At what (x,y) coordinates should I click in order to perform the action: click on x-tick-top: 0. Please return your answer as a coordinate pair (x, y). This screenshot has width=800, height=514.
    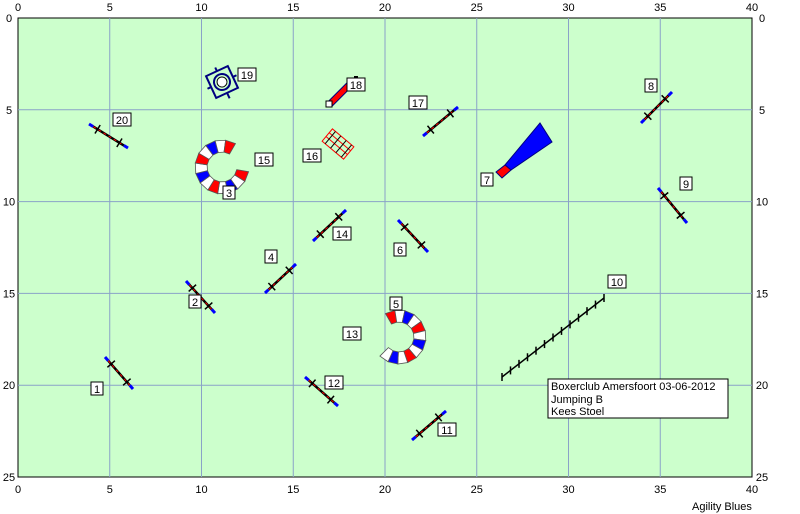
    Looking at the image, I should click on (18, 8).